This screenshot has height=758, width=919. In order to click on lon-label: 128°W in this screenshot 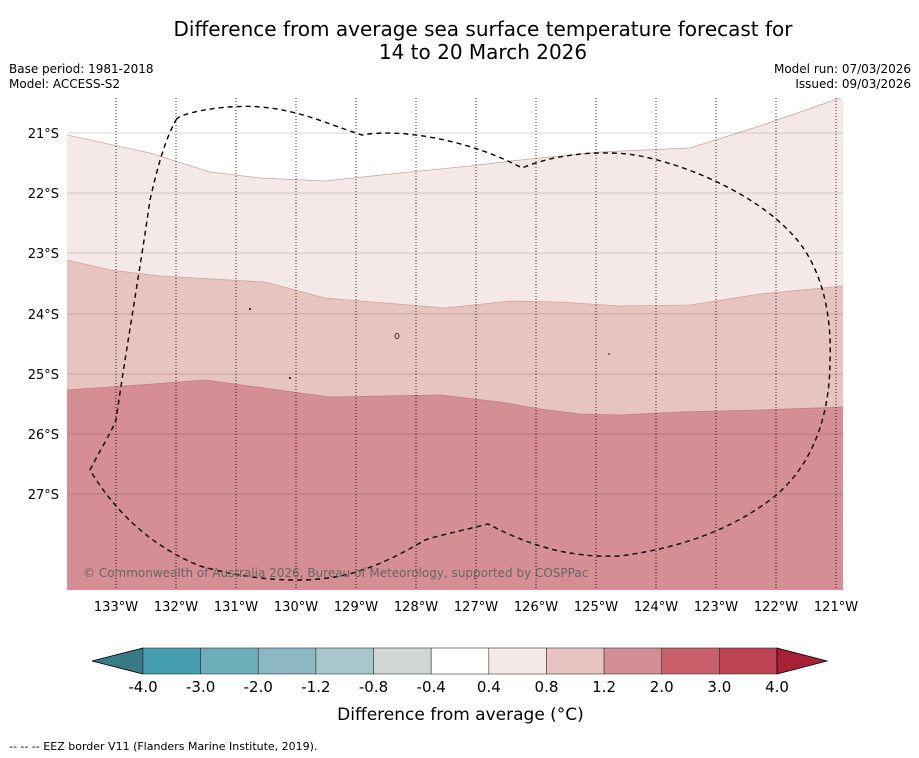, I will do `click(416, 607)`.